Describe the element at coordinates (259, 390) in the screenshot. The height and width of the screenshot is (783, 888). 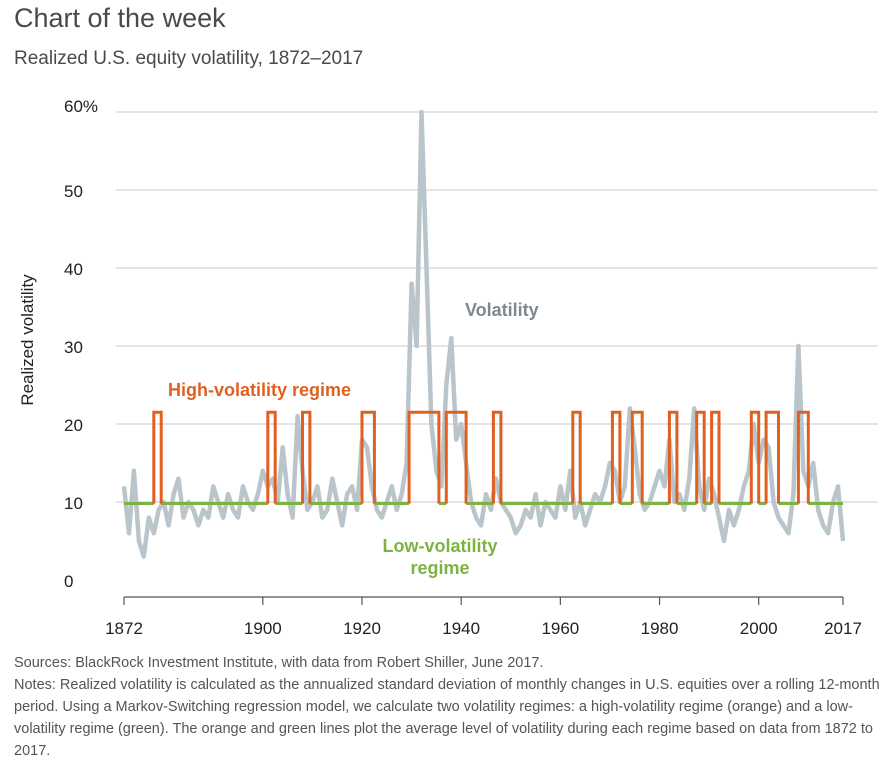
I see `high-regime-annotation: High-volatility regime` at that location.